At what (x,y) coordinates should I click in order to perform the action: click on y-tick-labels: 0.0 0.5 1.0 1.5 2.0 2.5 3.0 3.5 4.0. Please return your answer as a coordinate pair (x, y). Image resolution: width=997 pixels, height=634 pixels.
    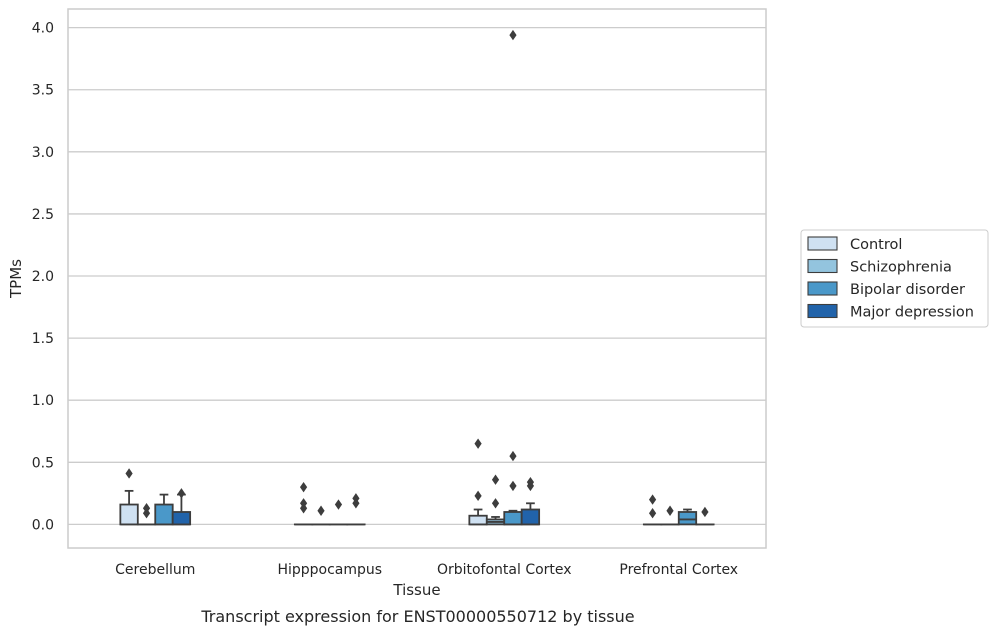
    Looking at the image, I should click on (43, 277).